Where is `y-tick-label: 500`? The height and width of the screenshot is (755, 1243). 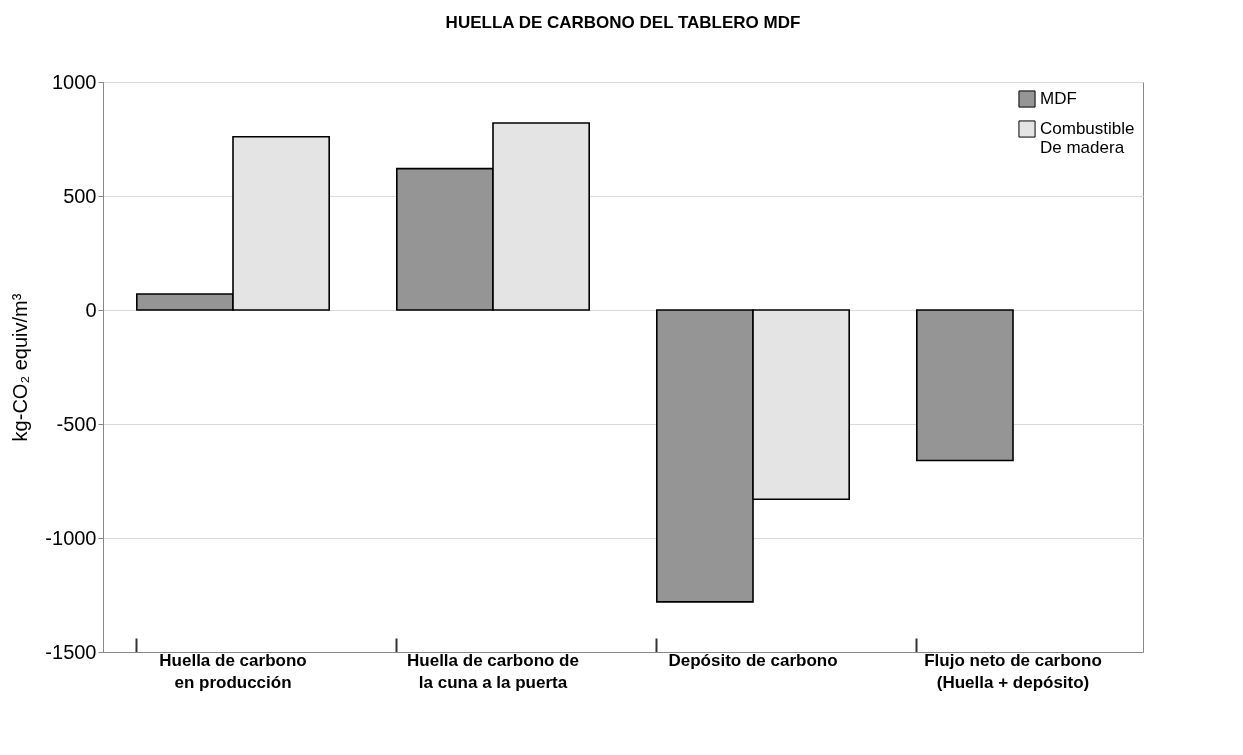 y-tick-label: 500 is located at coordinates (80, 195).